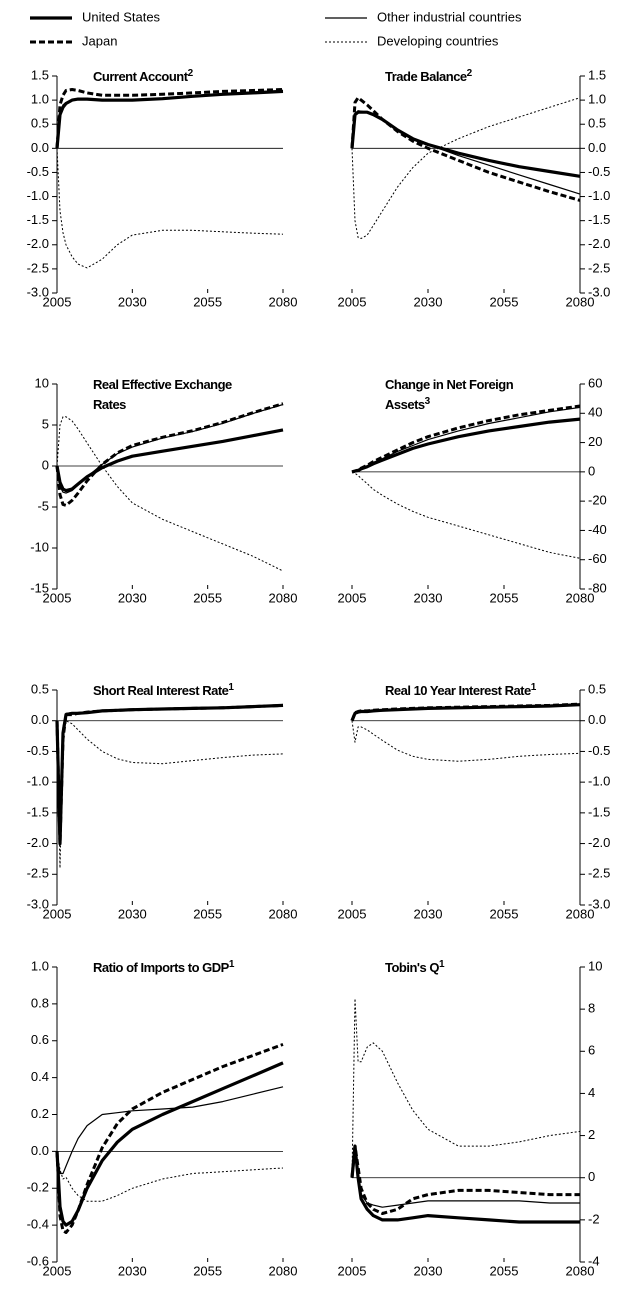 The height and width of the screenshot is (1291, 641). What do you see at coordinates (161, 690) in the screenshot?
I see `chart-title-line: Short Real Interest Rate` at bounding box center [161, 690].